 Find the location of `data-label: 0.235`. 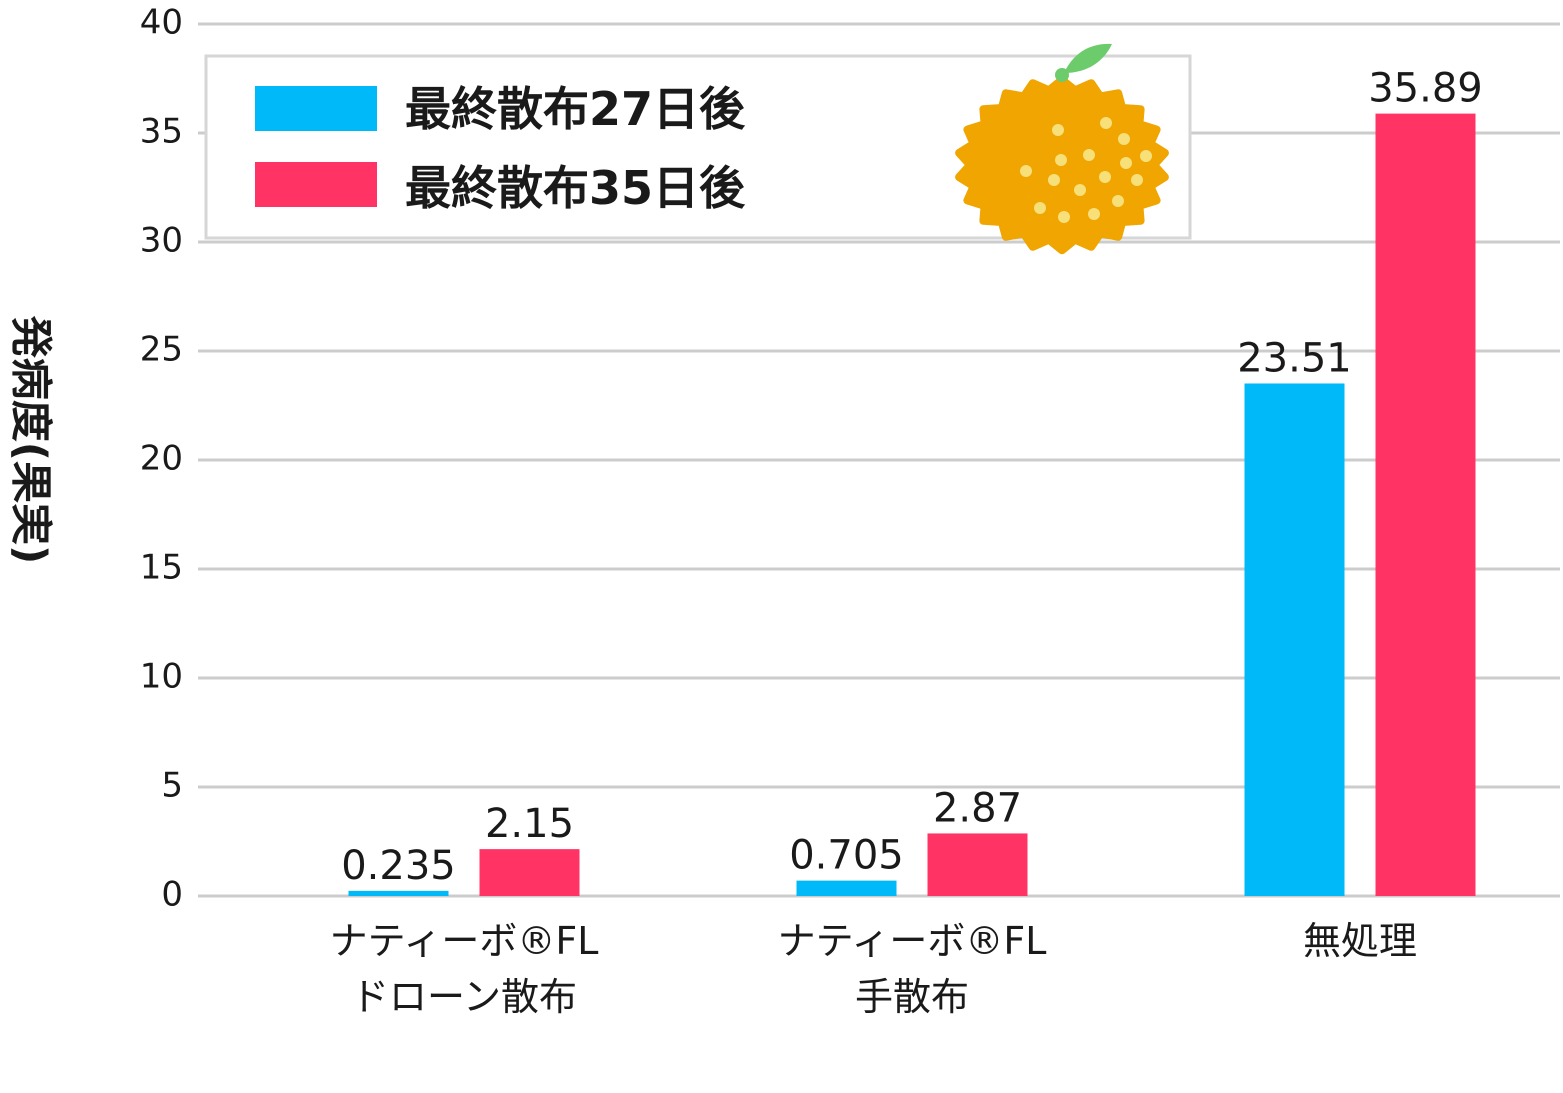

data-label: 0.235 is located at coordinates (398, 866).